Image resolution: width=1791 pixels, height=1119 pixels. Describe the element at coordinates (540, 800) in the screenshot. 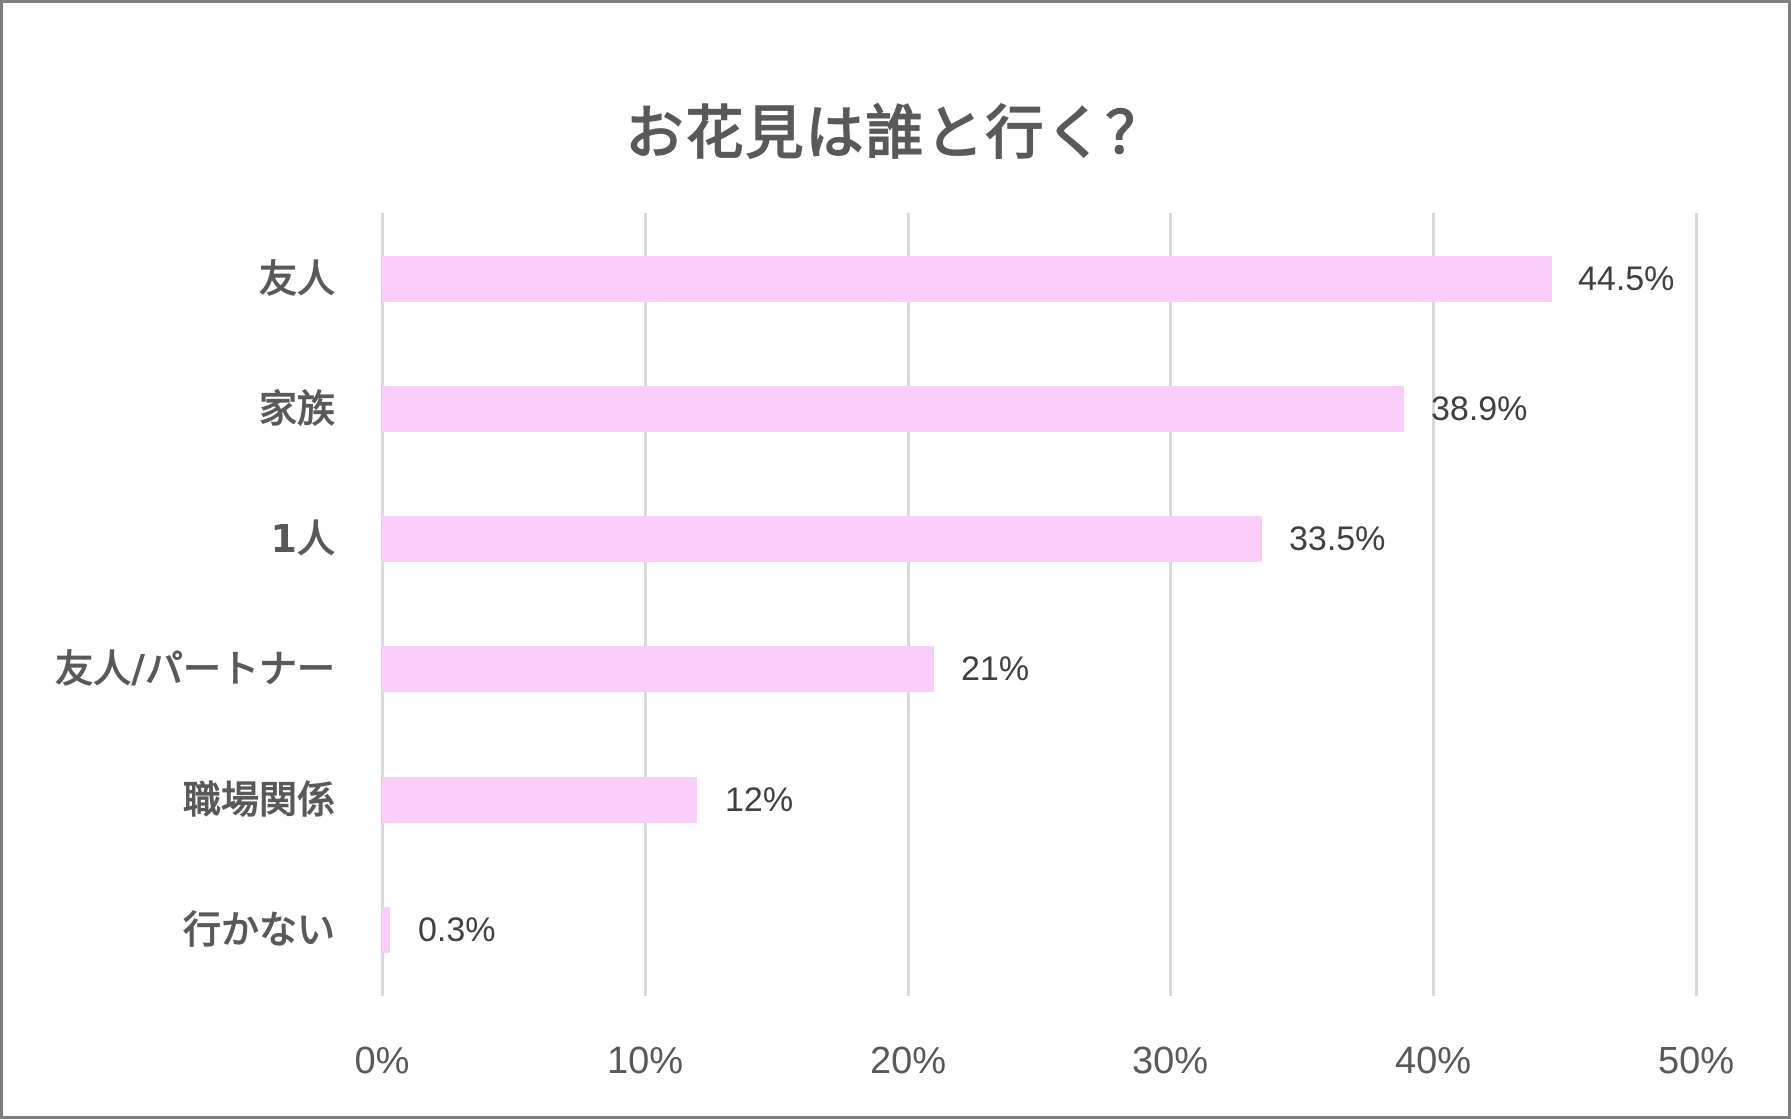

I see `bar-work` at that location.